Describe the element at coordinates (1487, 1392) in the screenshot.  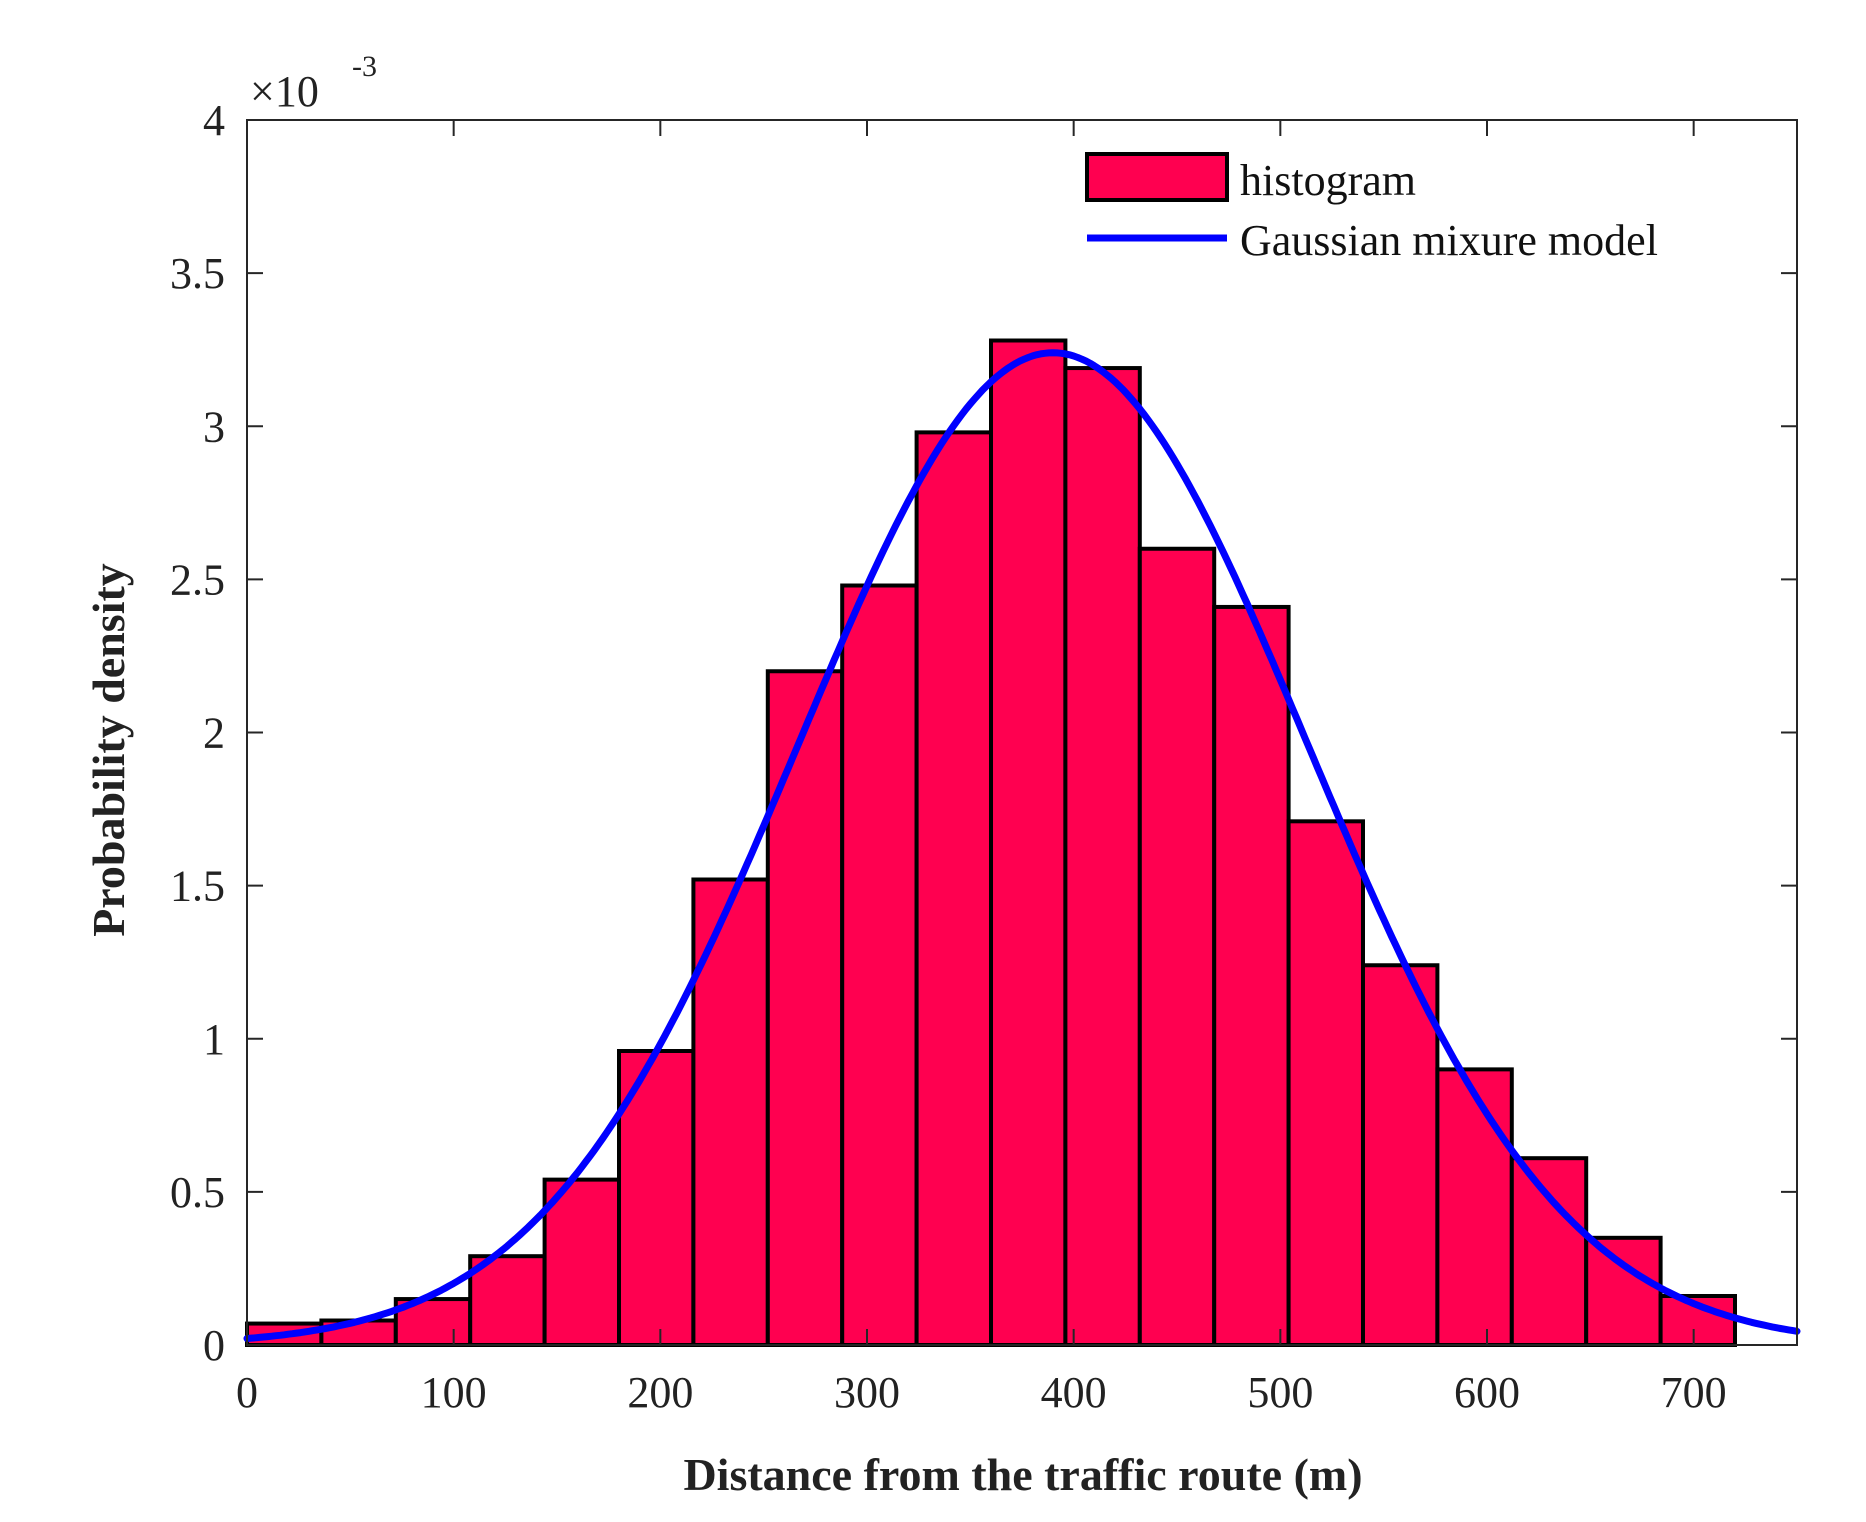
I see `x-tick-label: 600` at that location.